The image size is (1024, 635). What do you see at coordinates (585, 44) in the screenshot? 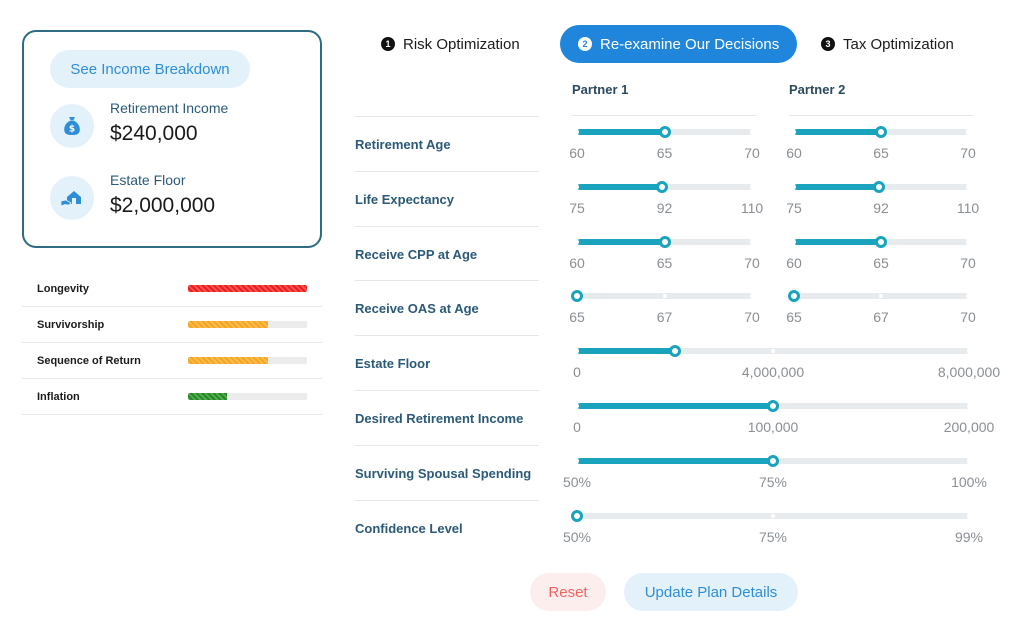
I see `step-number-badge: 2` at bounding box center [585, 44].